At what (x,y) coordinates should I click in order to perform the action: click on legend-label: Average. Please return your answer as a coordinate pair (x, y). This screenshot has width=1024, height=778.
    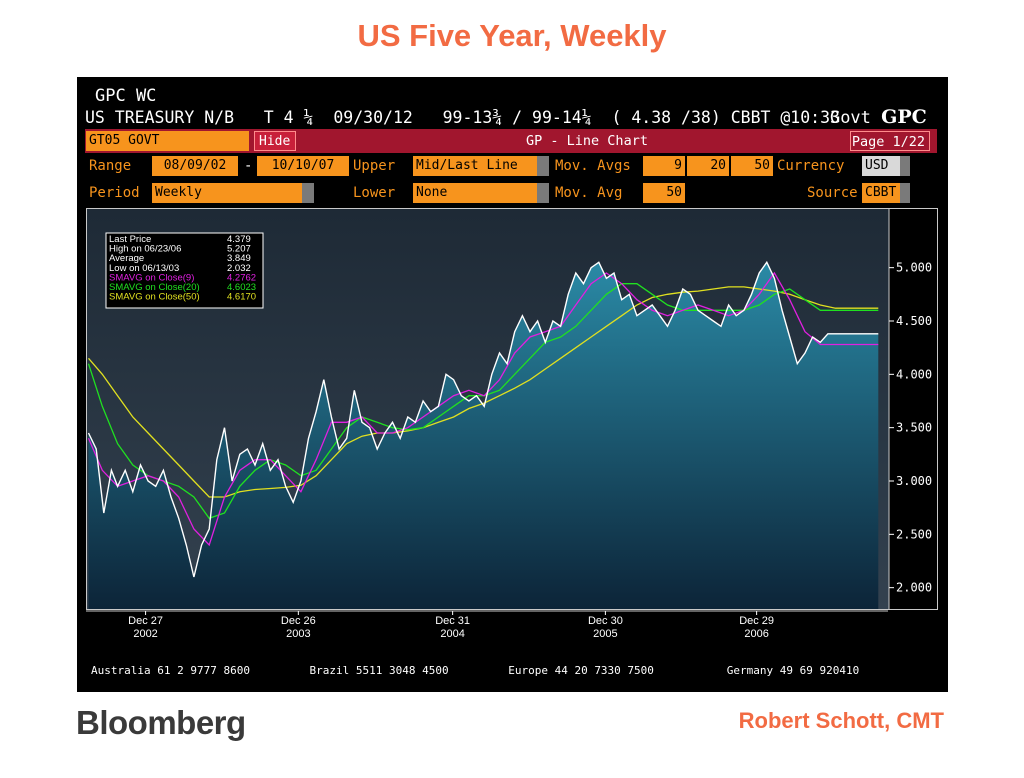
    Looking at the image, I should click on (126, 258).